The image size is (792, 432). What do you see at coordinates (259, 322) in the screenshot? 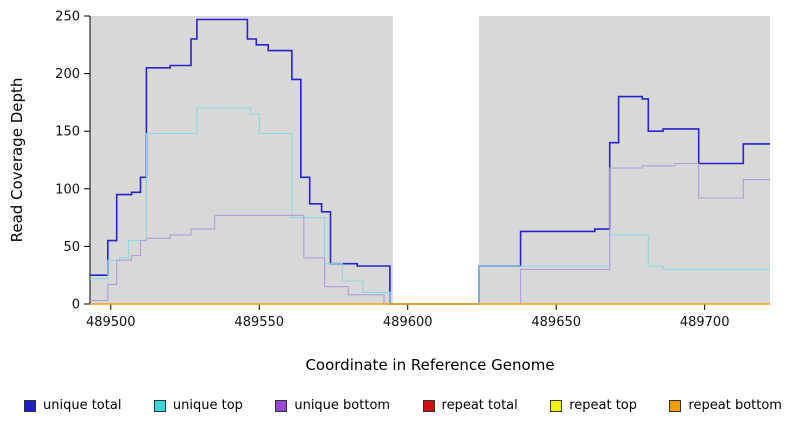
I see `x-tick-label: 489550` at bounding box center [259, 322].